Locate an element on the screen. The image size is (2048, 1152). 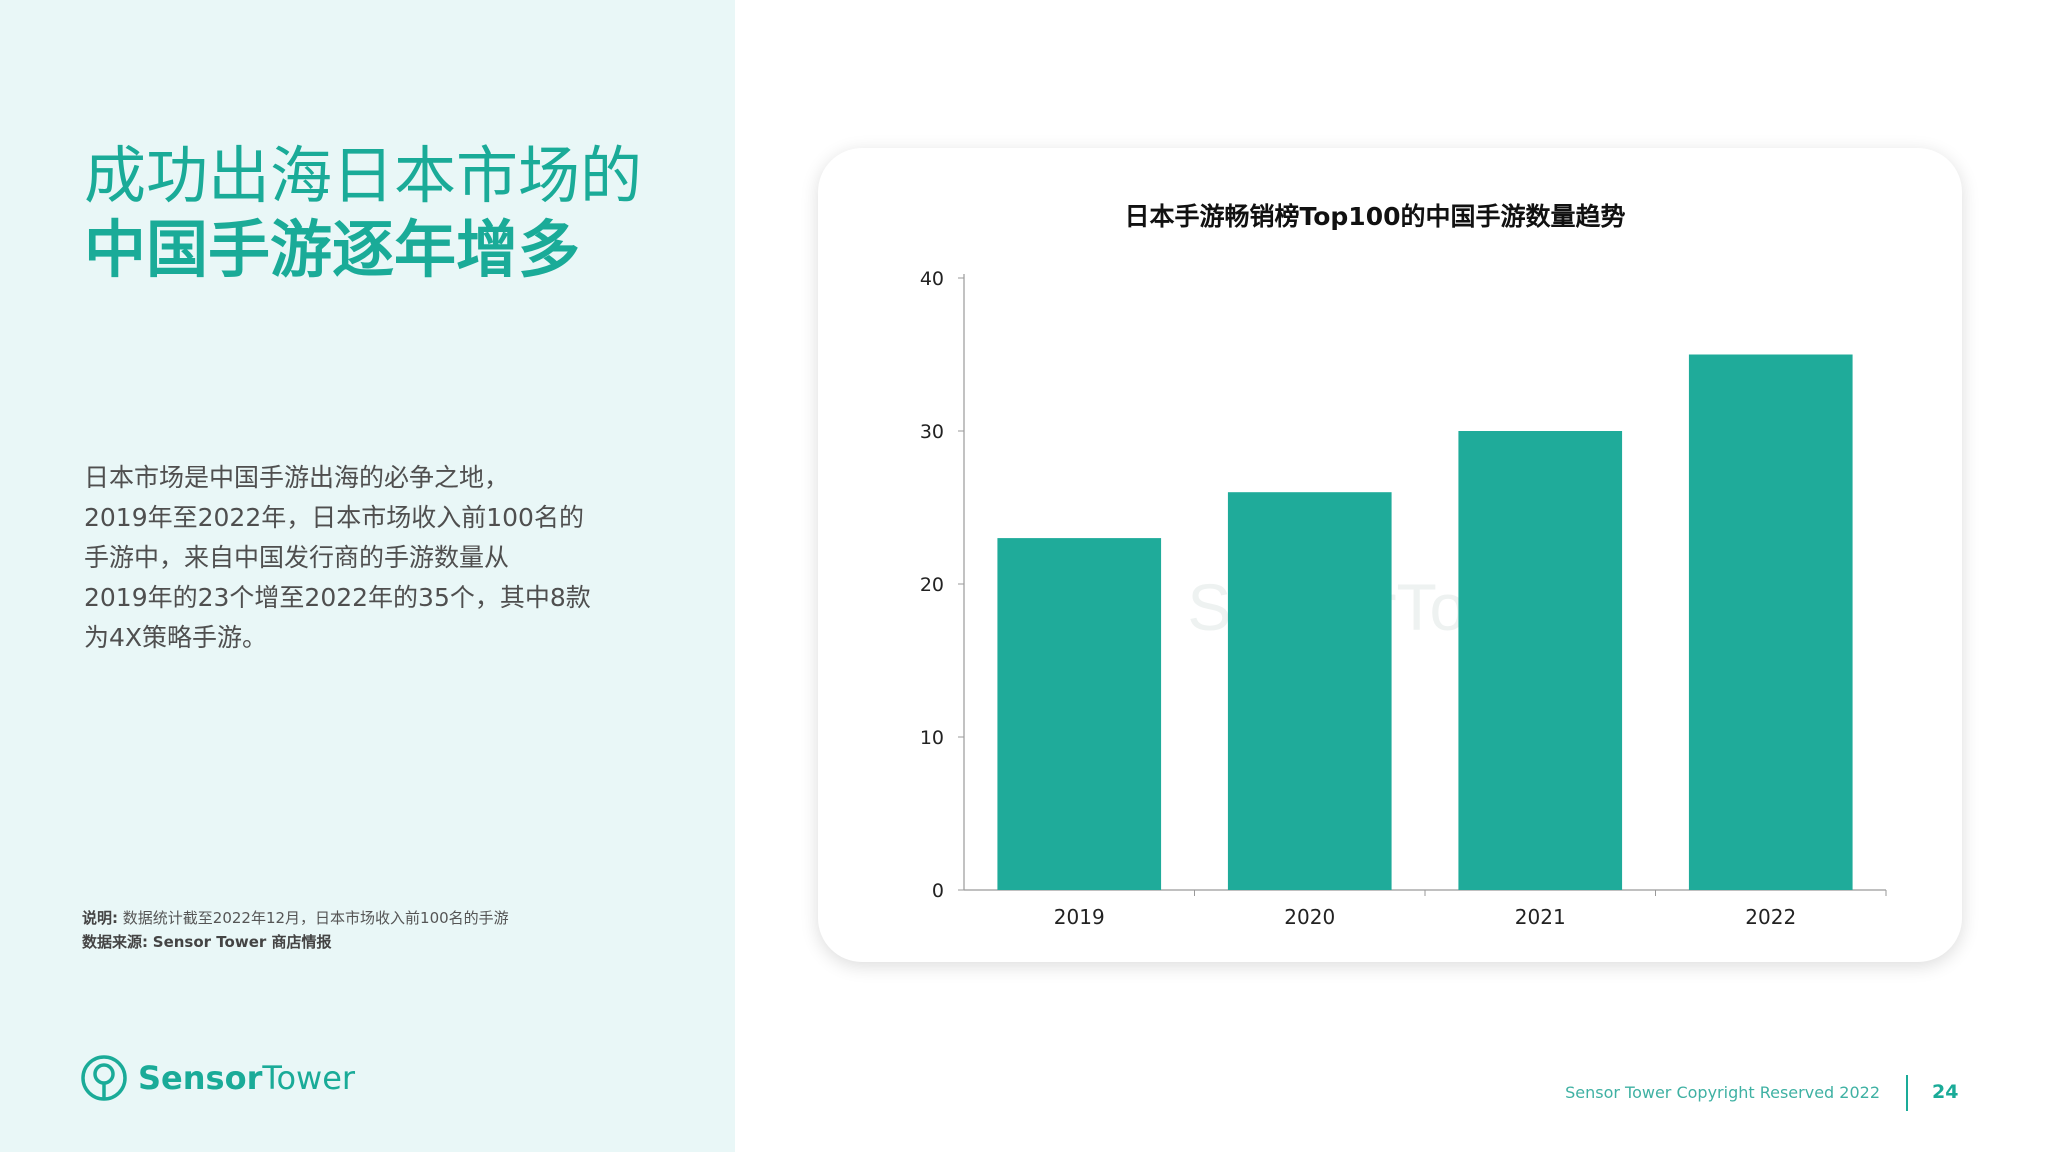
x-tick-label: 2020 is located at coordinates (1309, 917).